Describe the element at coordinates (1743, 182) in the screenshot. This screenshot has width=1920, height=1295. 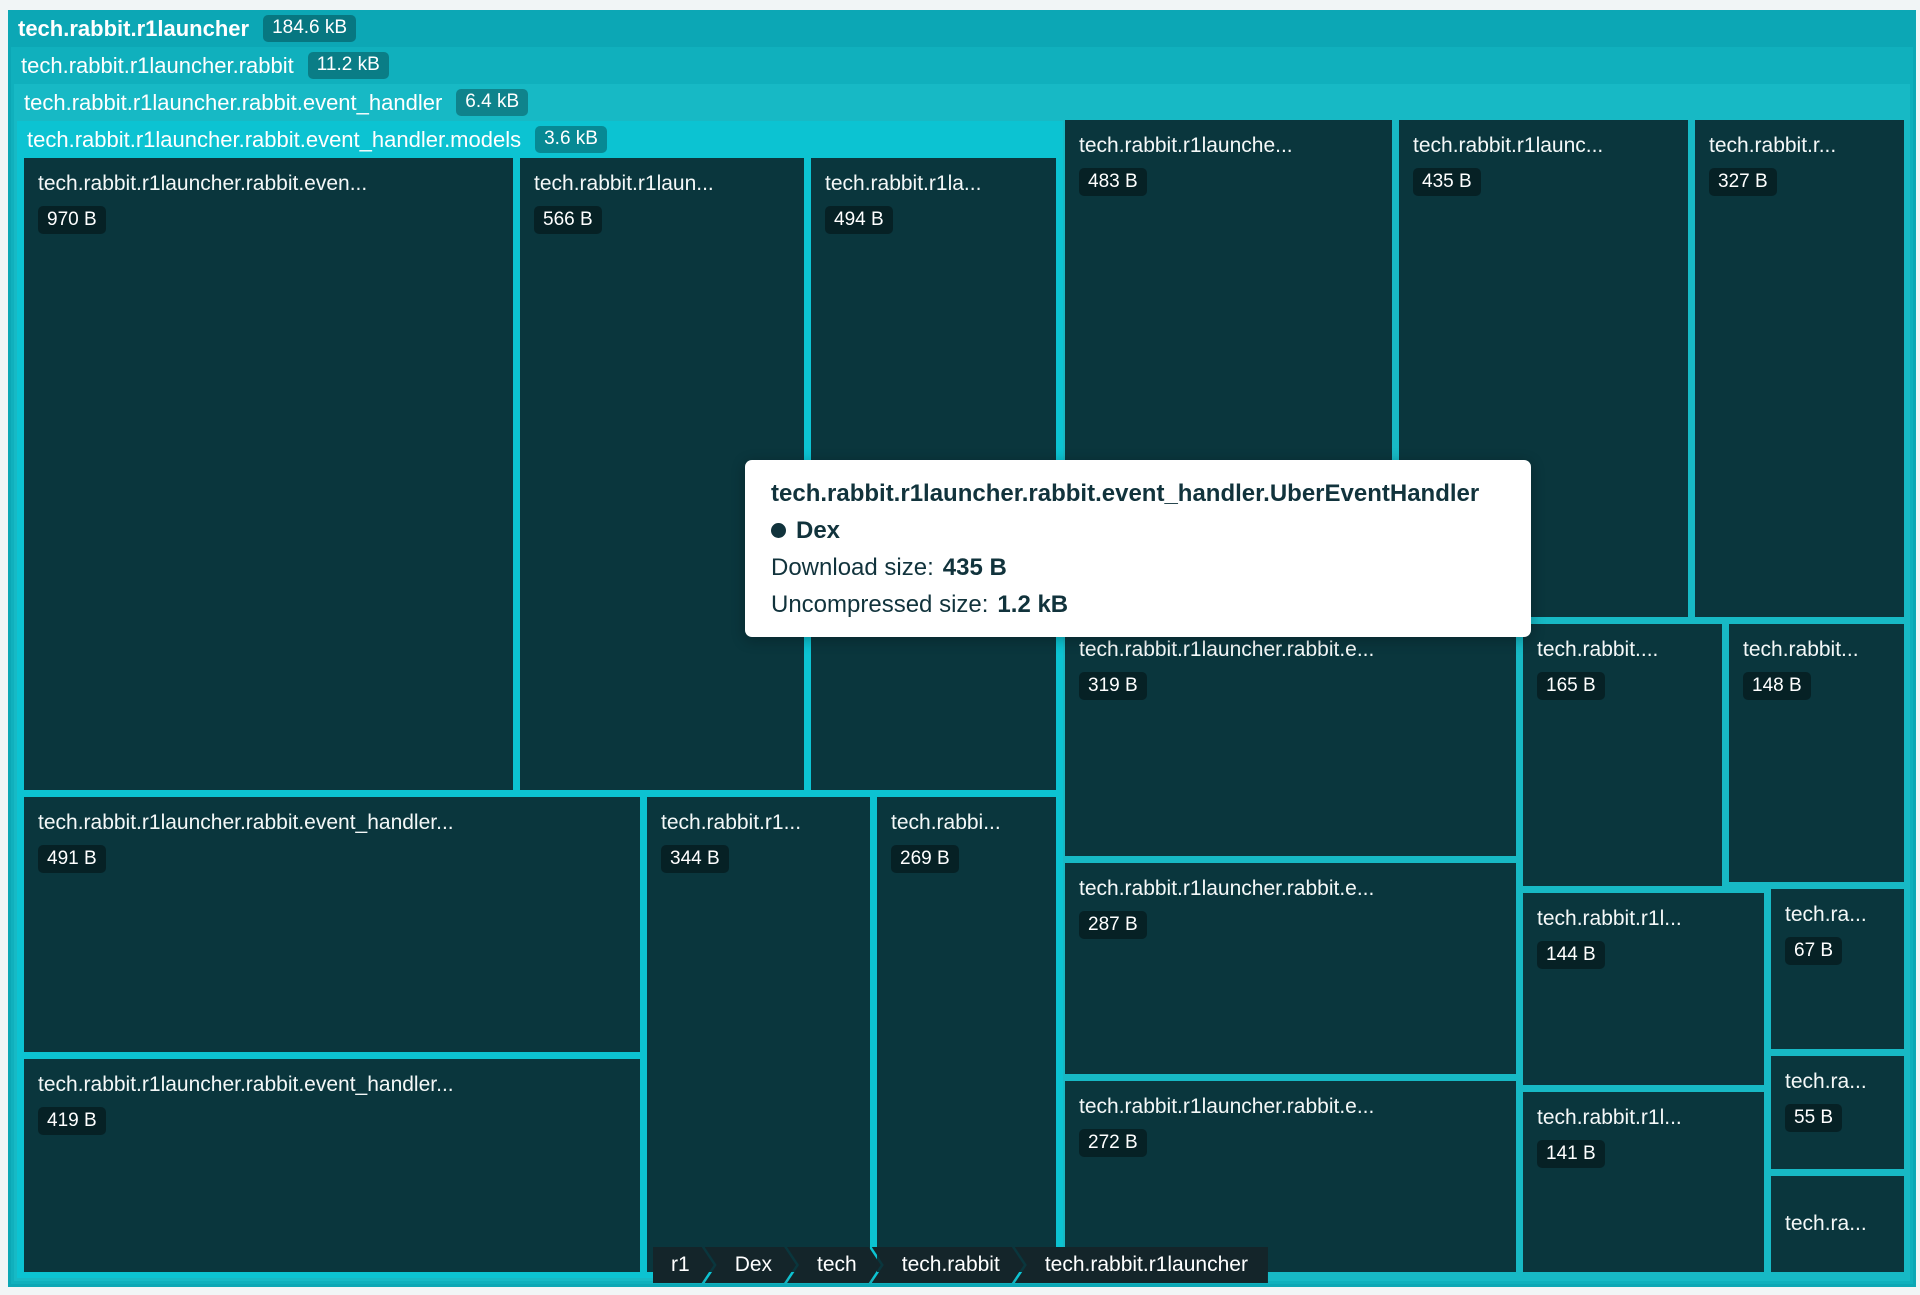
I see `treemap-box-size-badge: 327 B` at that location.